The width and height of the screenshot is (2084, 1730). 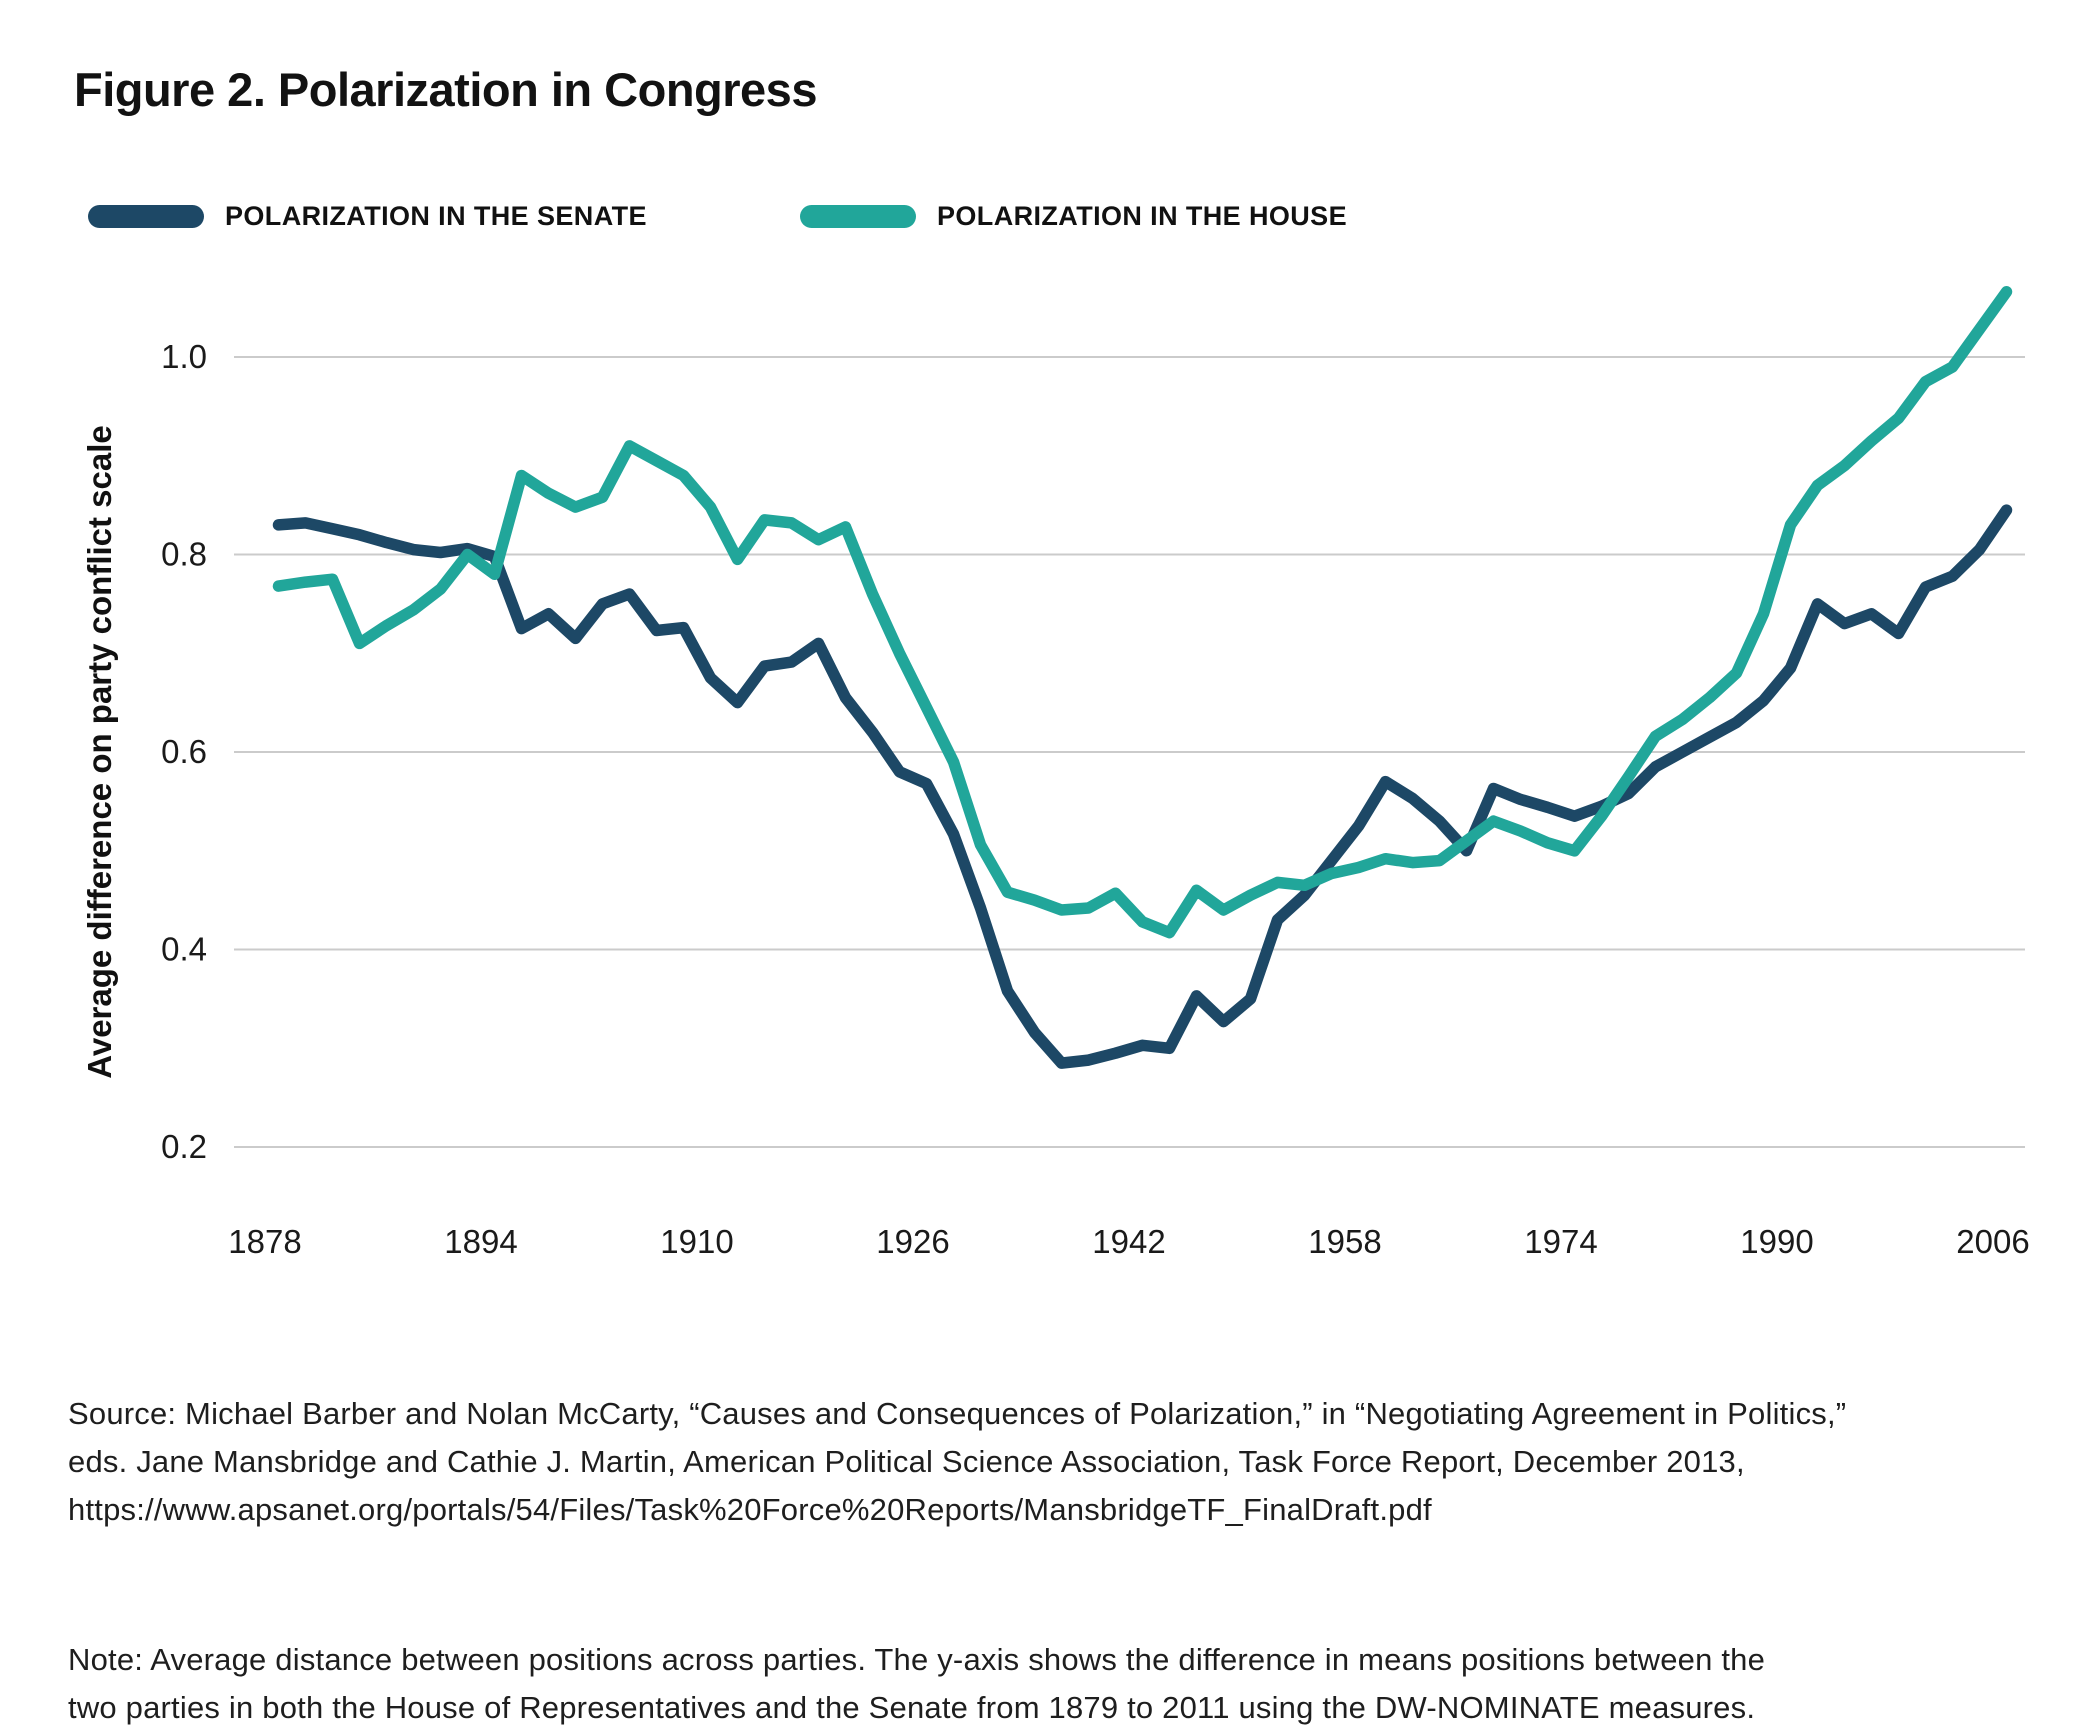 I want to click on legend-senate-label: POLARIZATION IN THE SENATE, so click(x=436, y=215).